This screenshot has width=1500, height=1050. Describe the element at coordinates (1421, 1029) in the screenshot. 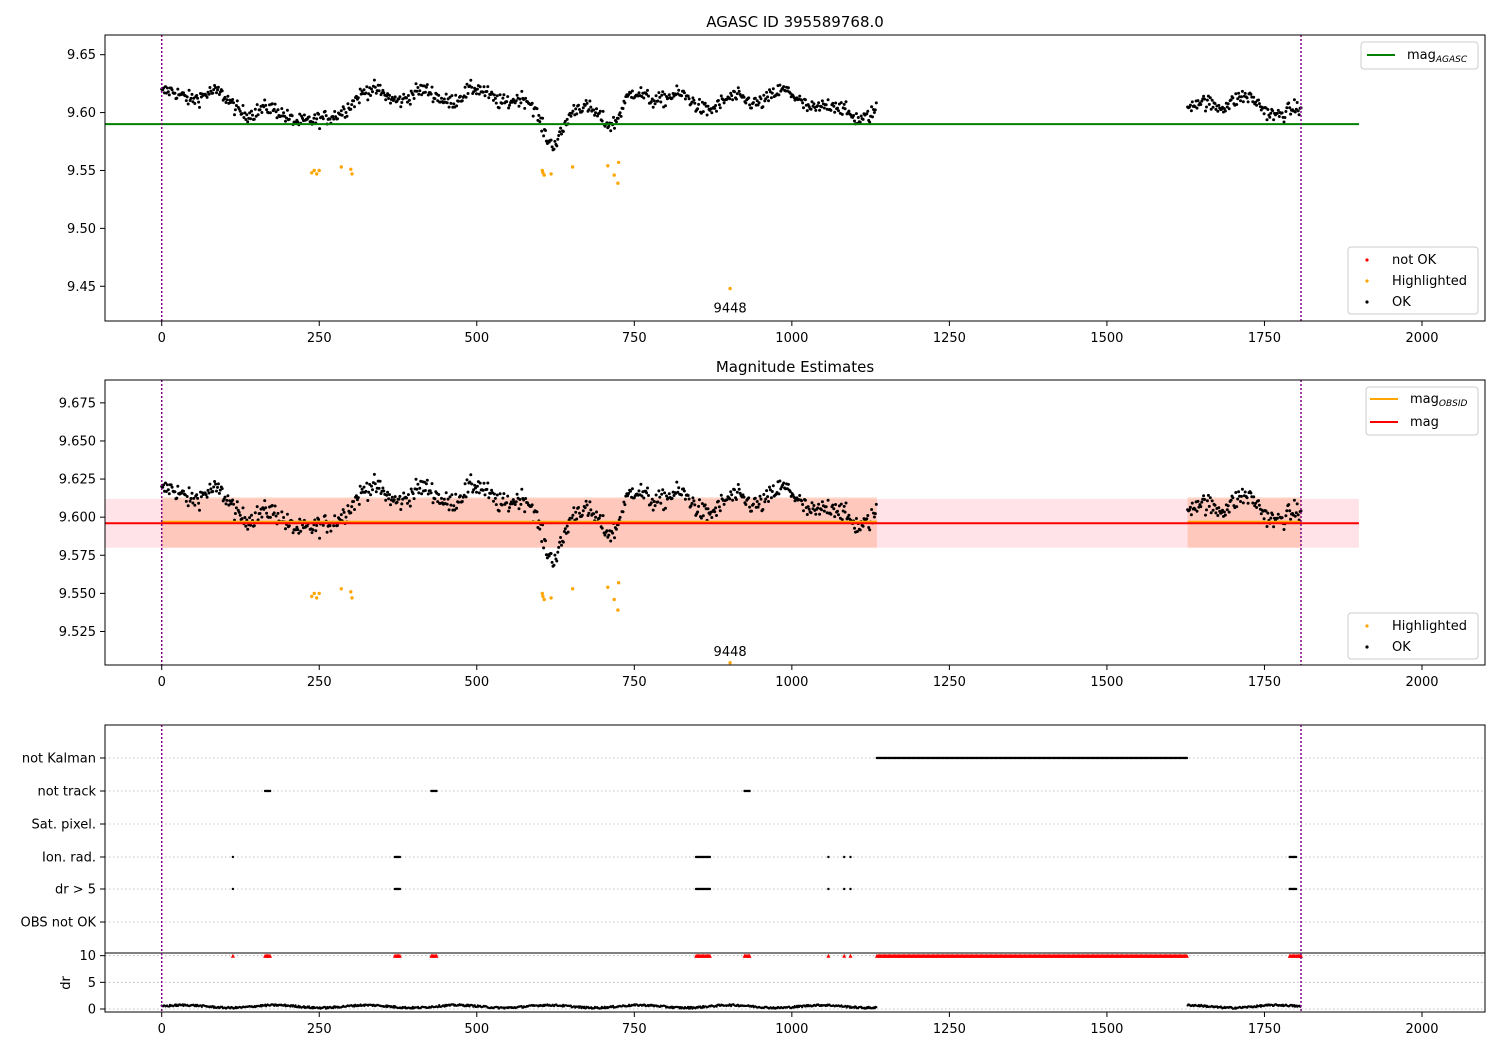

I see `panel-flags-x-tick-label: 2000` at that location.